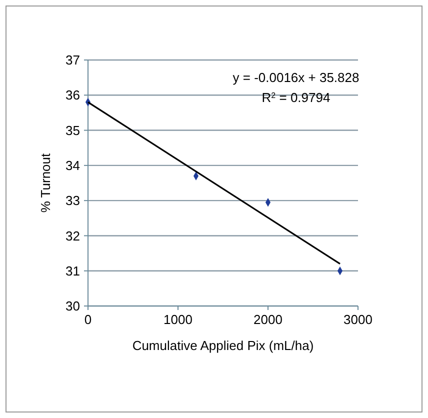 The width and height of the screenshot is (428, 418). Describe the element at coordinates (296, 97) in the screenshot. I see `annotation: R$^{2}$ = 0.9794` at that location.